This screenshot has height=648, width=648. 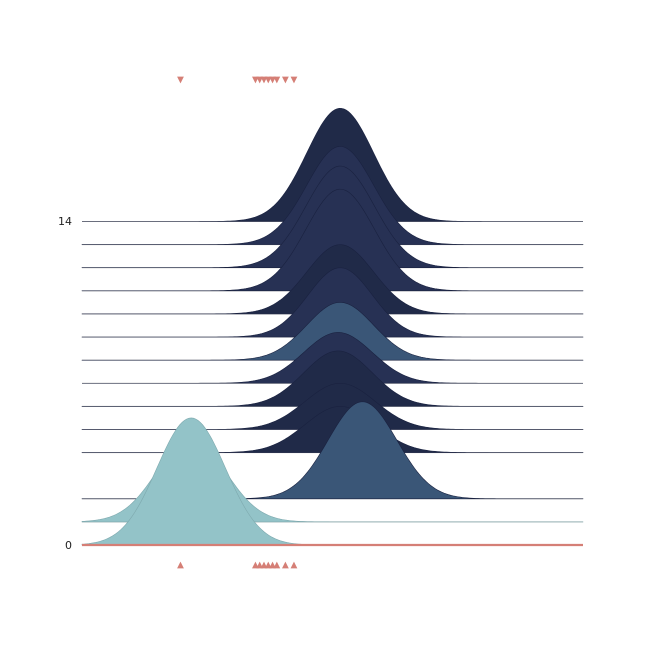 What do you see at coordinates (65, 221) in the screenshot?
I see `y-tick-label-14: 14` at bounding box center [65, 221].